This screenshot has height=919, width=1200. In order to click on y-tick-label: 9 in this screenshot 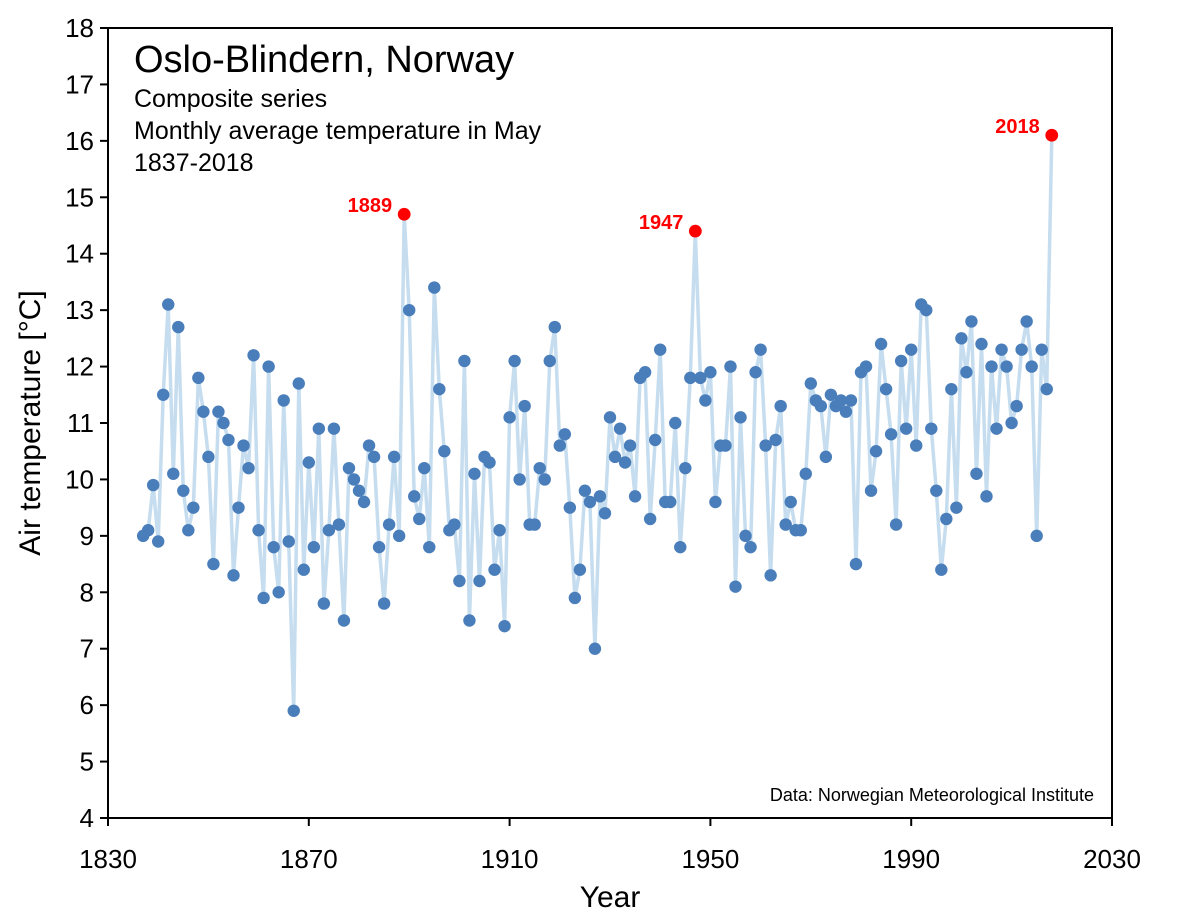, I will do `click(87, 536)`.